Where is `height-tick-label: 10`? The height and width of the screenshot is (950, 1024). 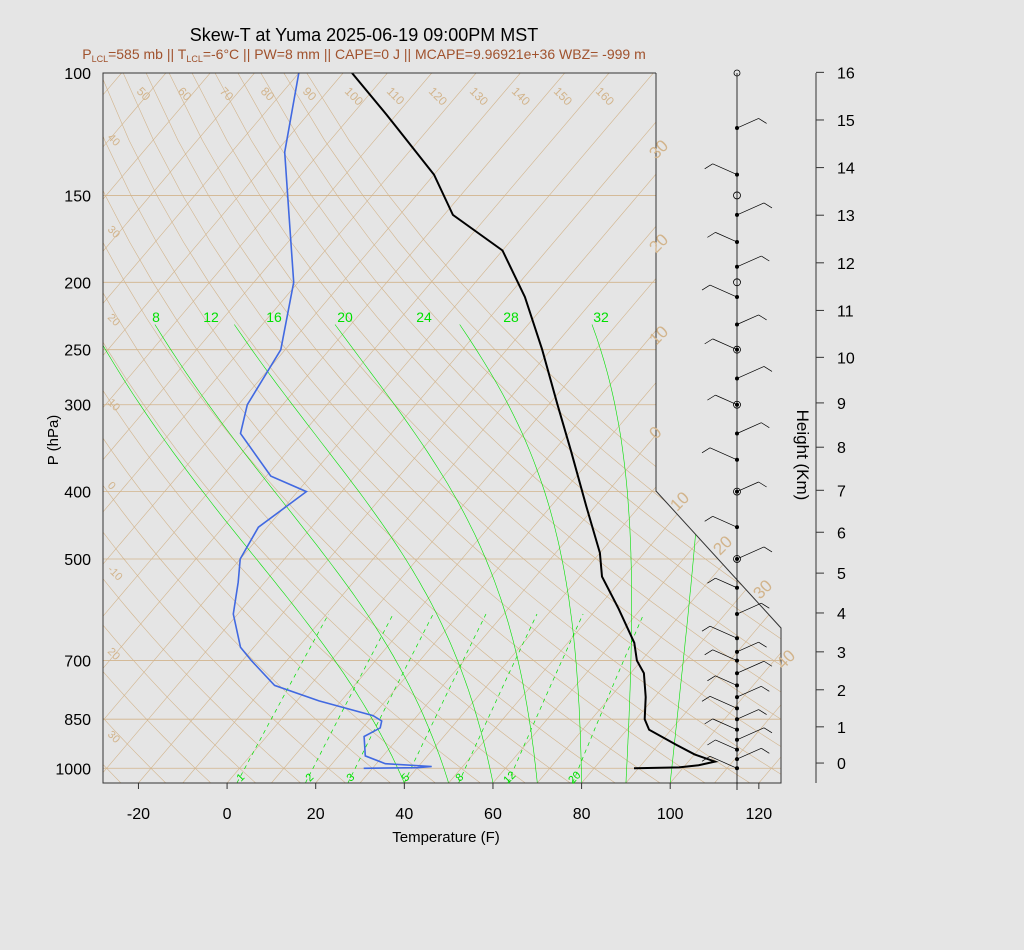
height-tick-label: 10 is located at coordinates (846, 358).